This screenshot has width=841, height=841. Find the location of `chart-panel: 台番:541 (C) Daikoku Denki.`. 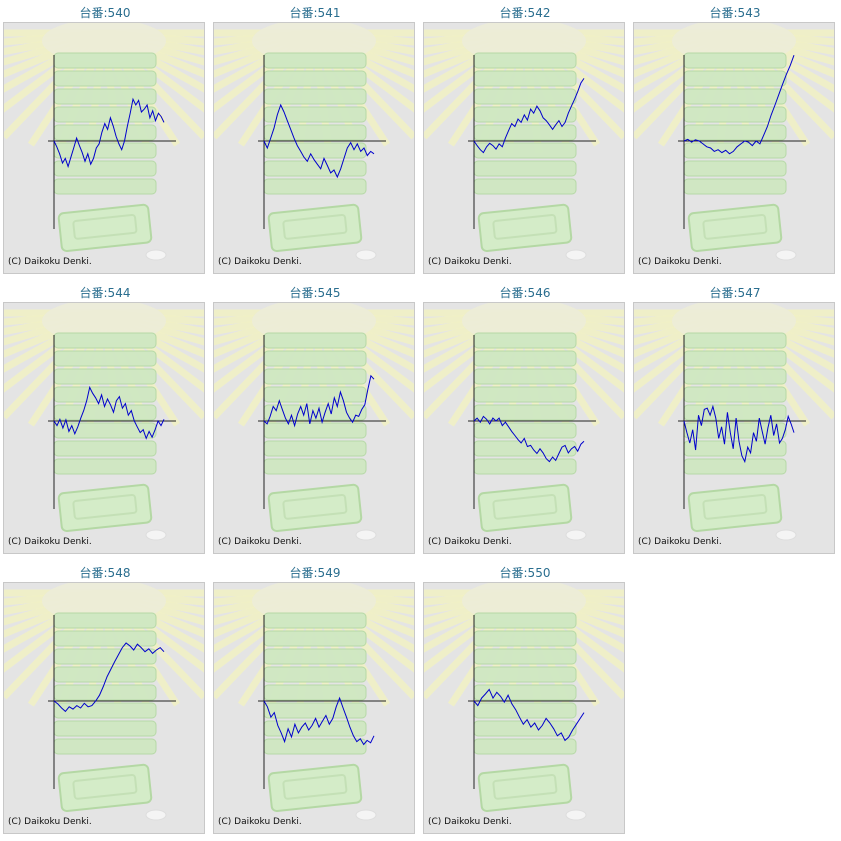

chart-panel: 台番:541 (C) Daikoku Denki. is located at coordinates (315, 140).